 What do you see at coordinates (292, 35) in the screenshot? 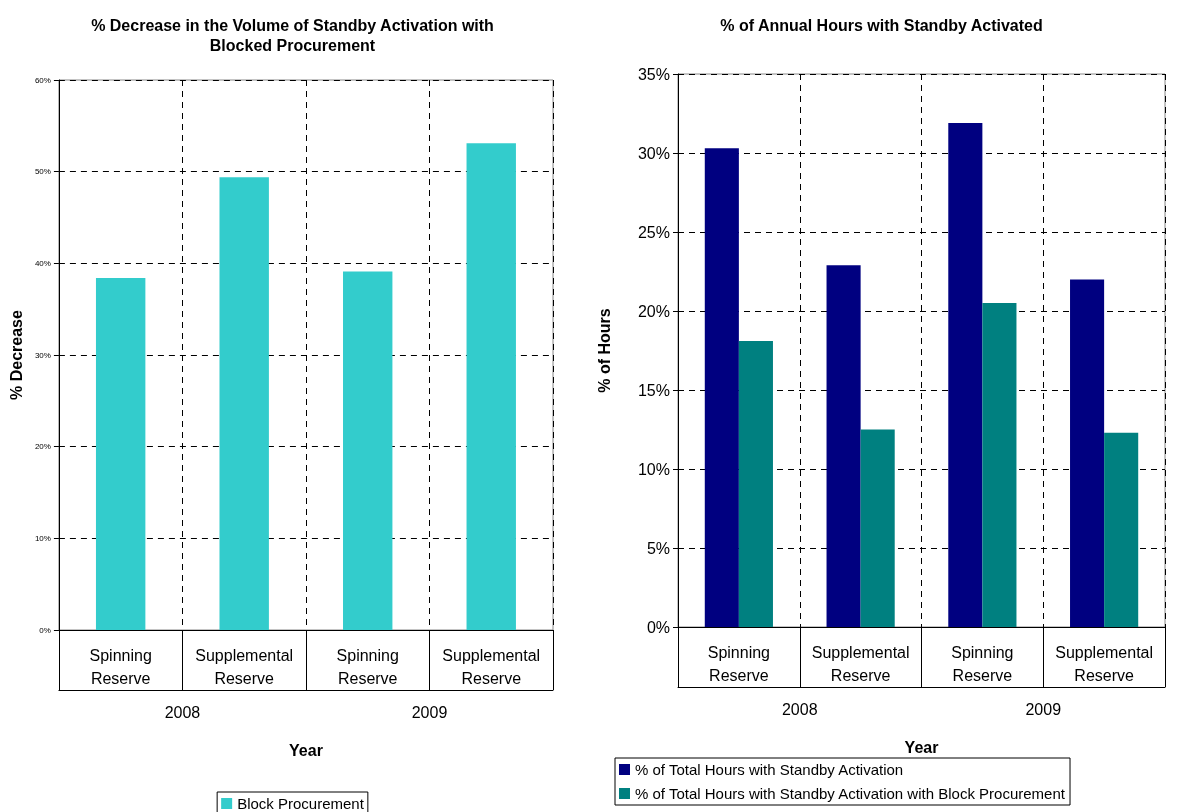
I see `chart-title: % Decrease in the Volume of Standby Activation with Blocked Procurement` at bounding box center [292, 35].